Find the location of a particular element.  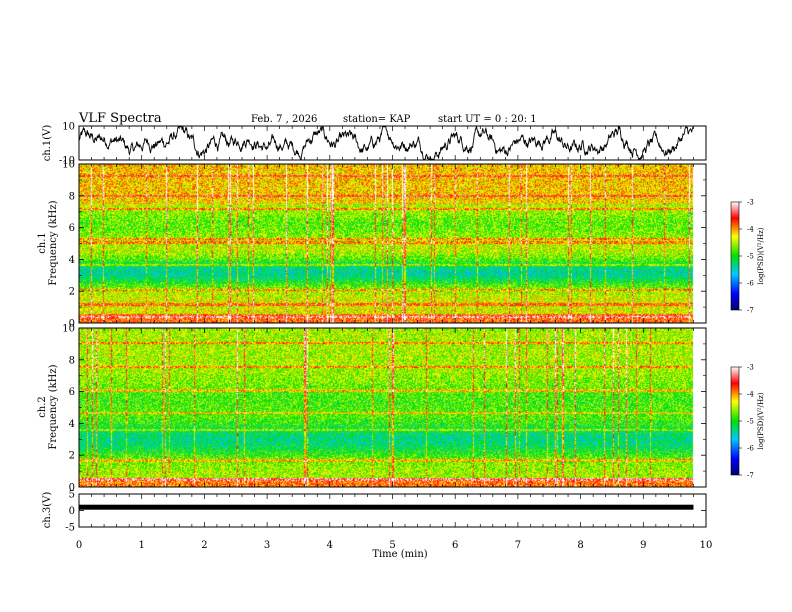

ch2-spectrogram-ylabel: ch.2Frequency (kHz) is located at coordinates (48, 406).